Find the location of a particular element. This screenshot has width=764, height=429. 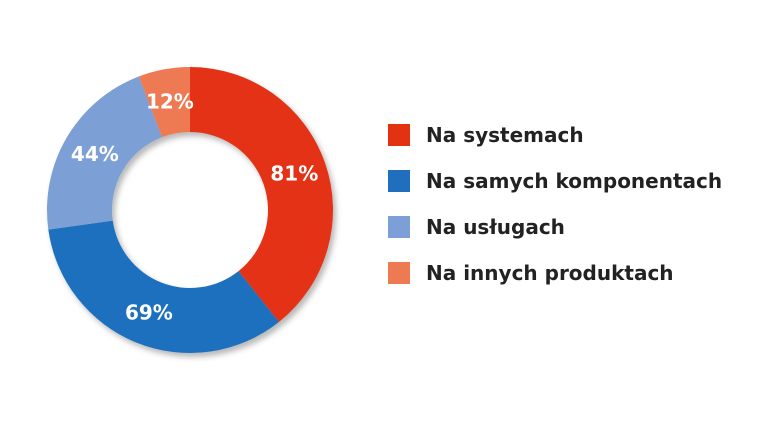

legend-item-1: Na systemach is located at coordinates (555, 135).